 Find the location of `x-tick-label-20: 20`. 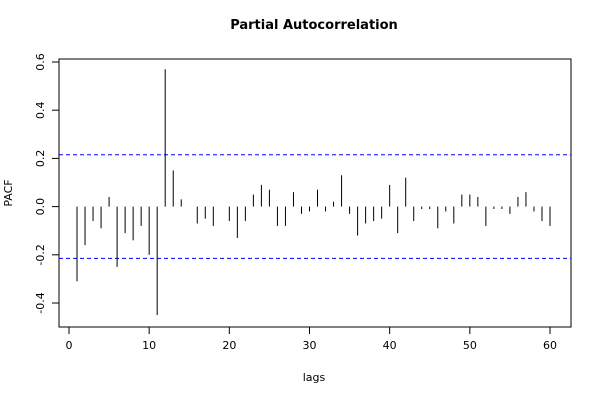

x-tick-label-20: 20 is located at coordinates (229, 345).